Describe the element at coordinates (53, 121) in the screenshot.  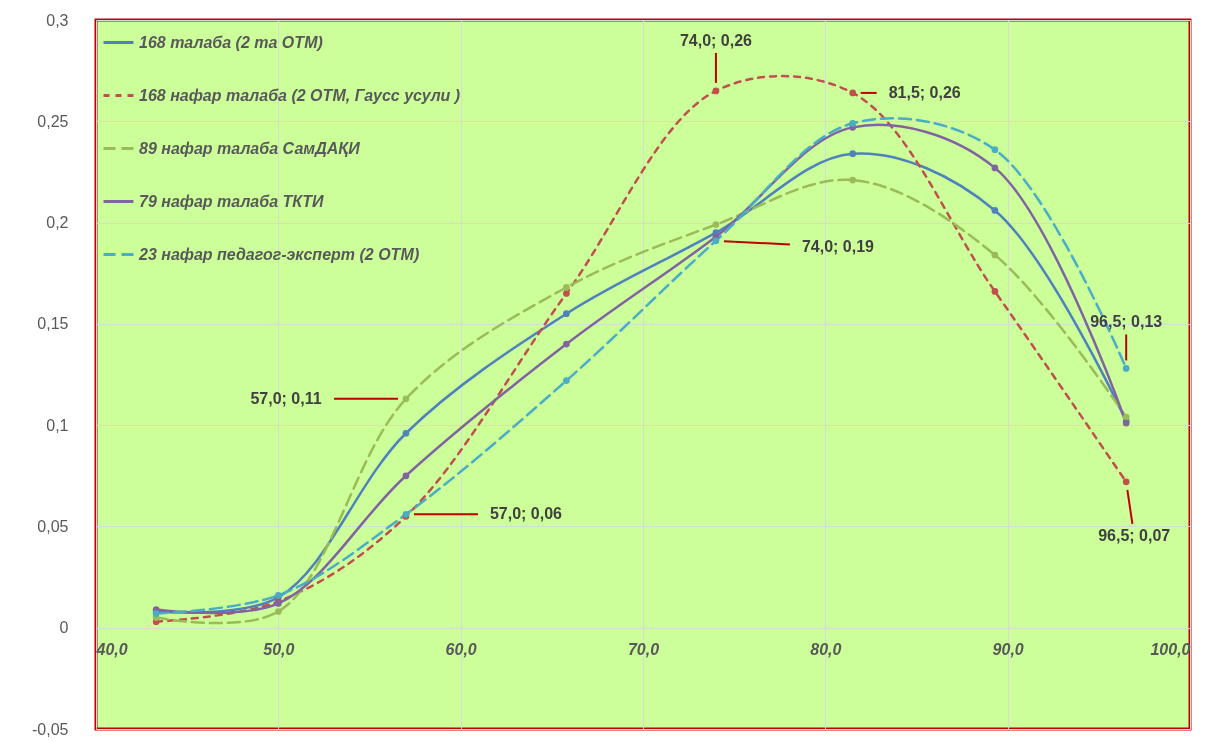
I see `y-tick-label: 0,25` at that location.